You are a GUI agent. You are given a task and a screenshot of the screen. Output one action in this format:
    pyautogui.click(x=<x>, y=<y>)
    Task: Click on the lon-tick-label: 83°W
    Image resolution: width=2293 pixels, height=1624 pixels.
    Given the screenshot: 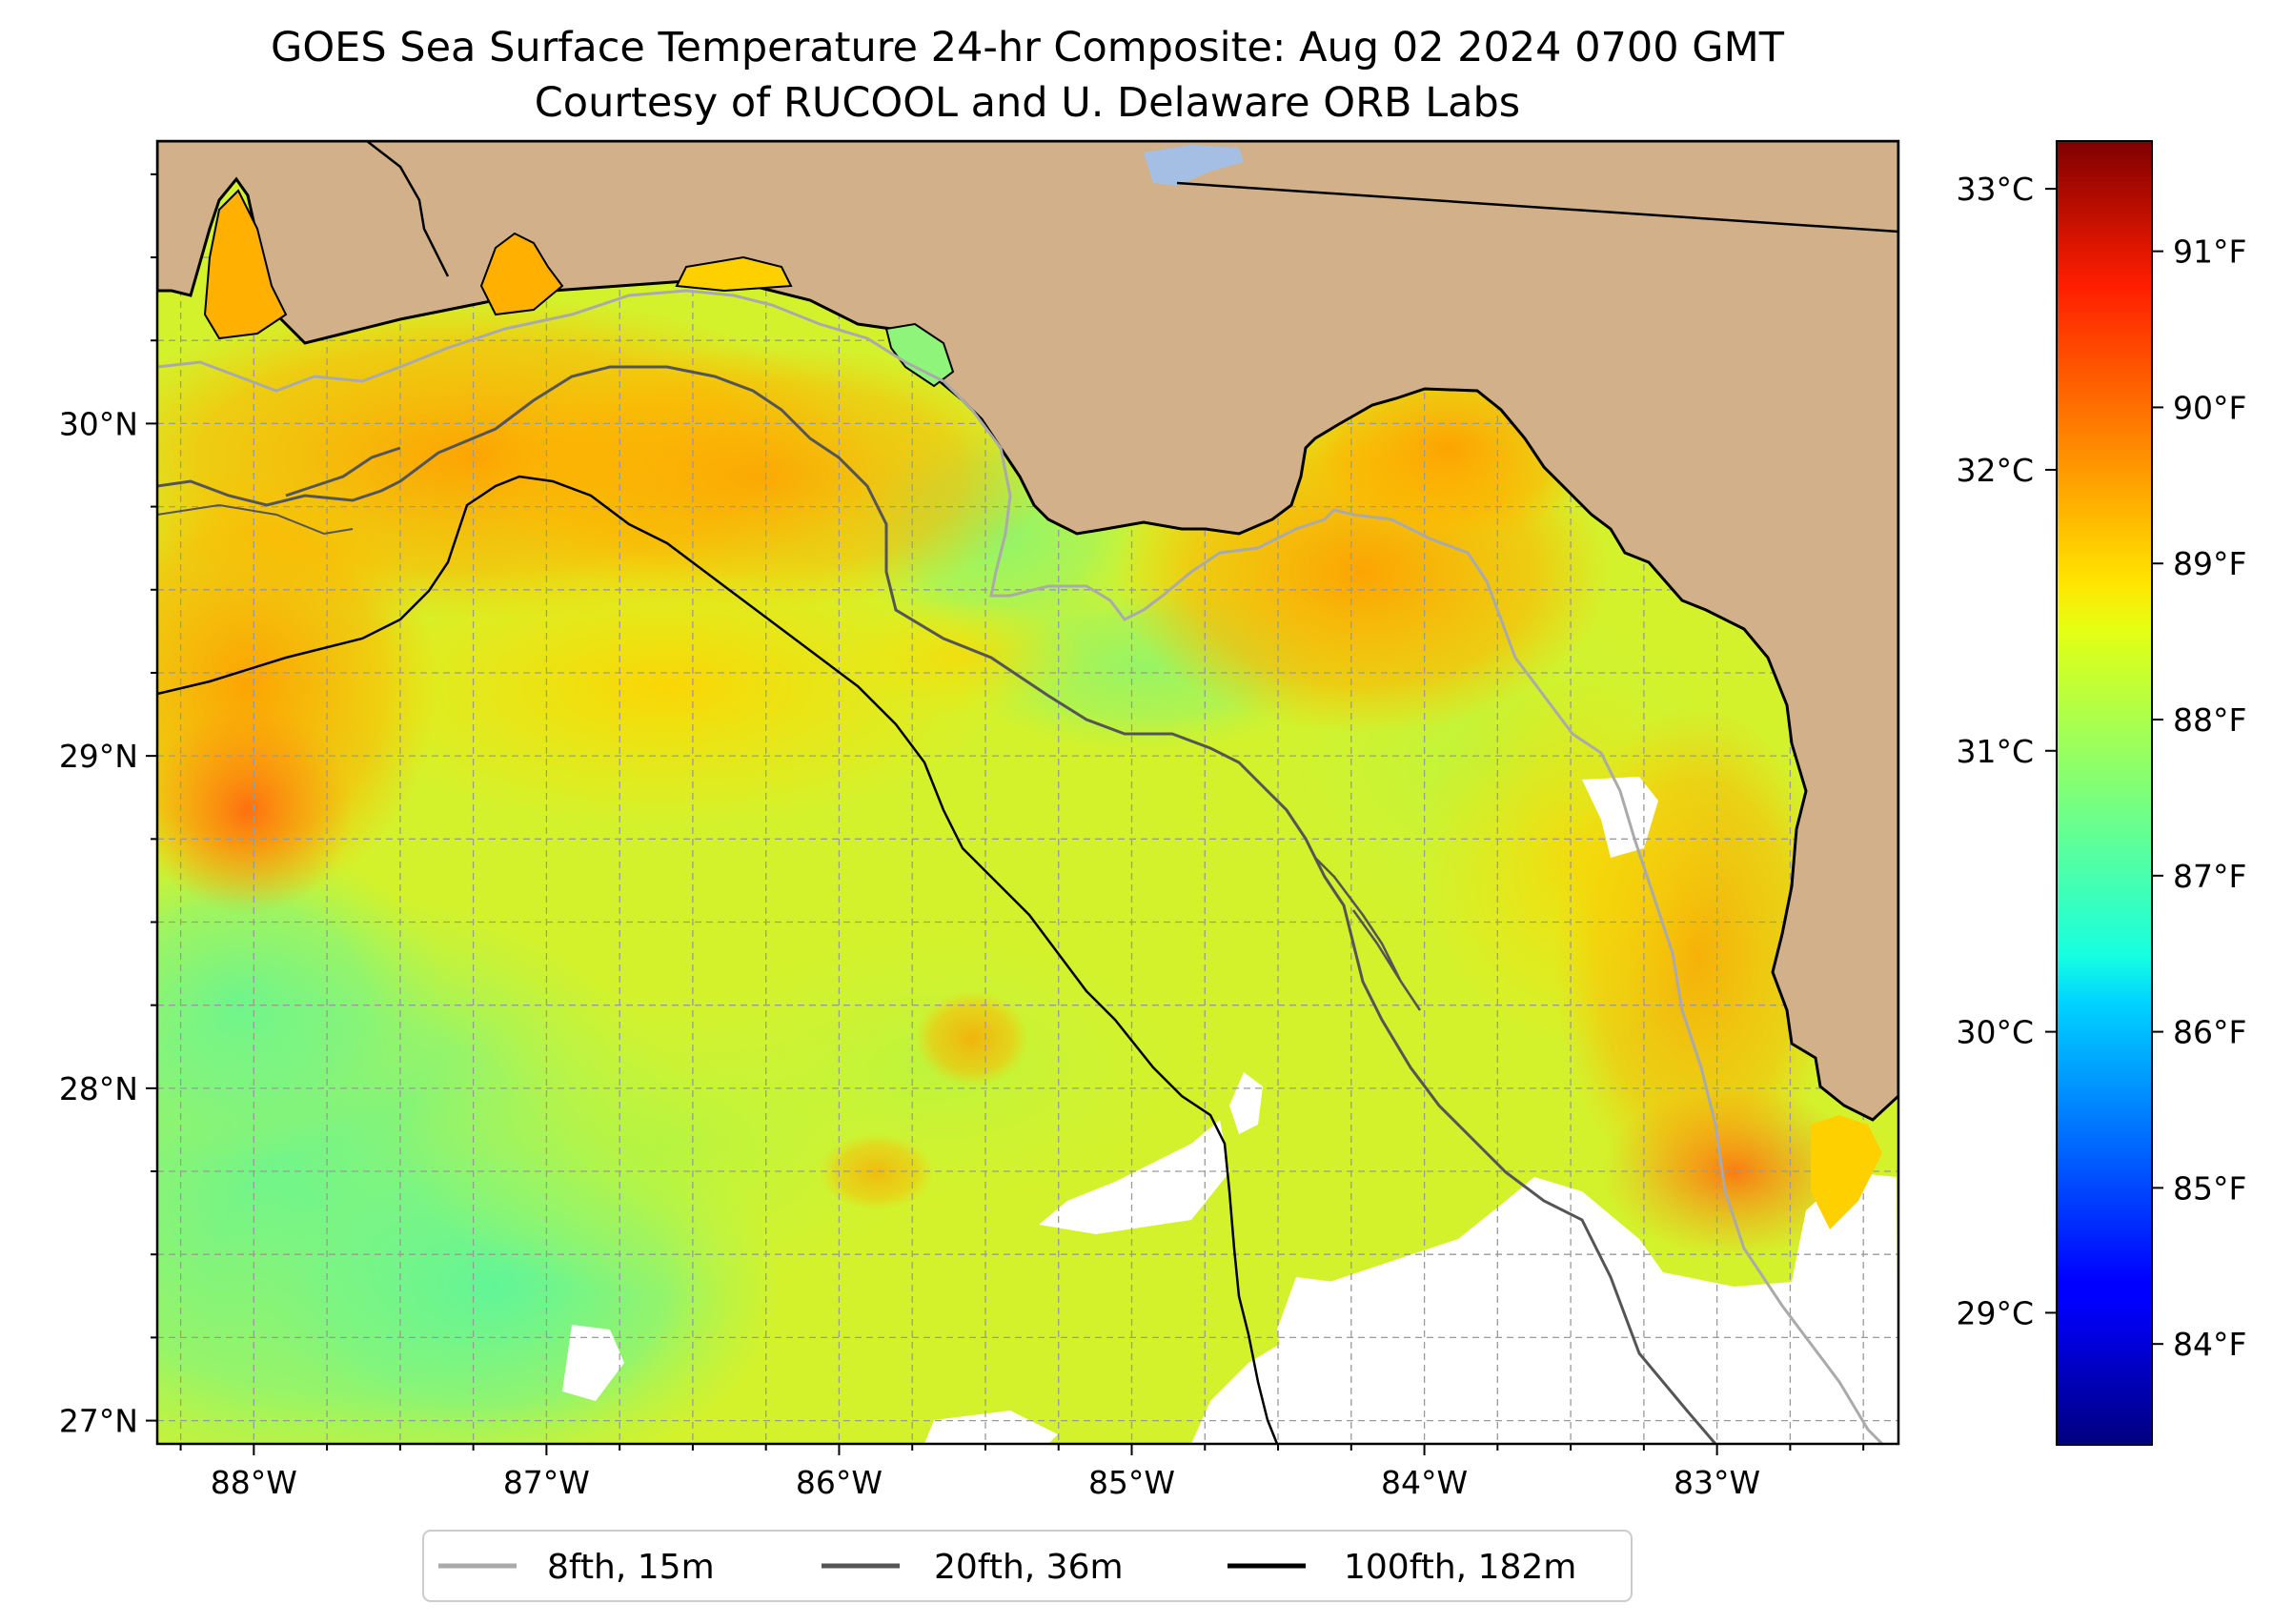 What is the action you would take?
    pyautogui.click(x=1717, y=1482)
    